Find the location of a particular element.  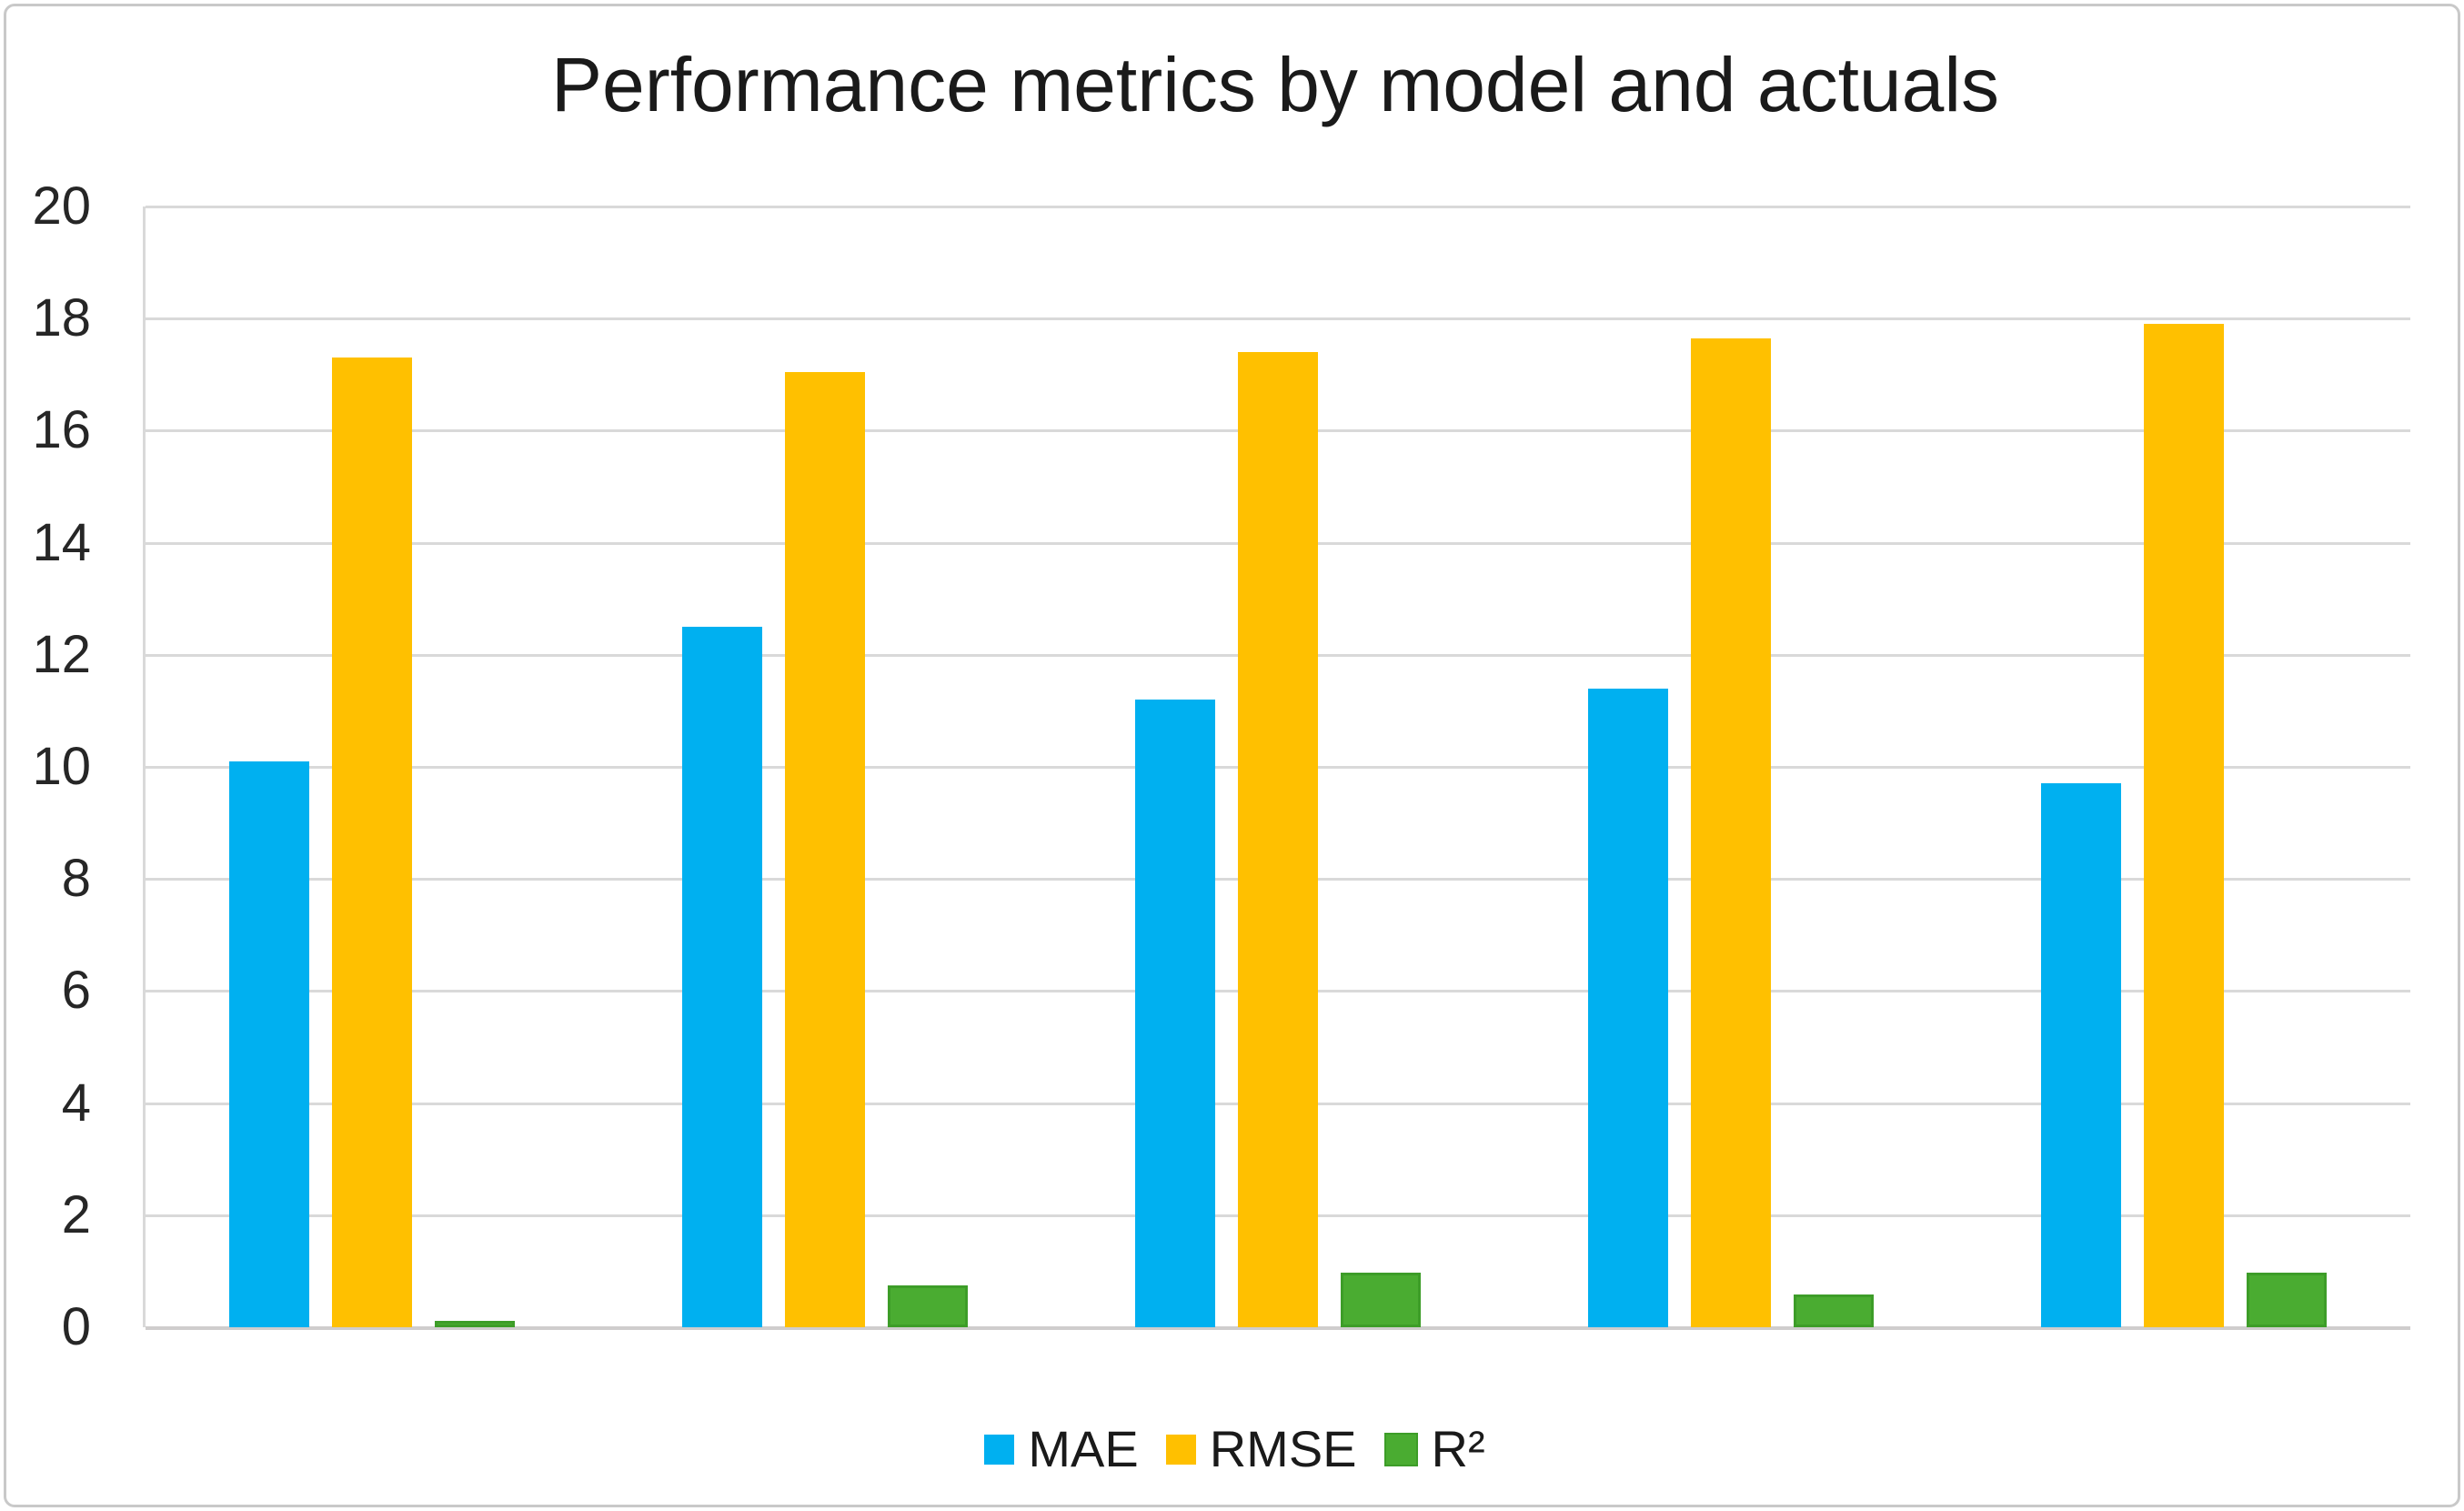

bar-rmse-group1 is located at coordinates (372, 842).